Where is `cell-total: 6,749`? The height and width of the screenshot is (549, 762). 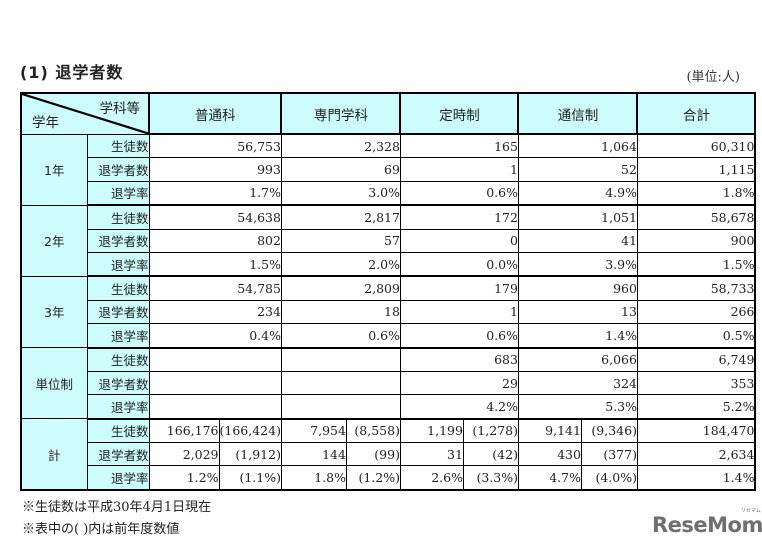 cell-total: 6,749 is located at coordinates (696, 359).